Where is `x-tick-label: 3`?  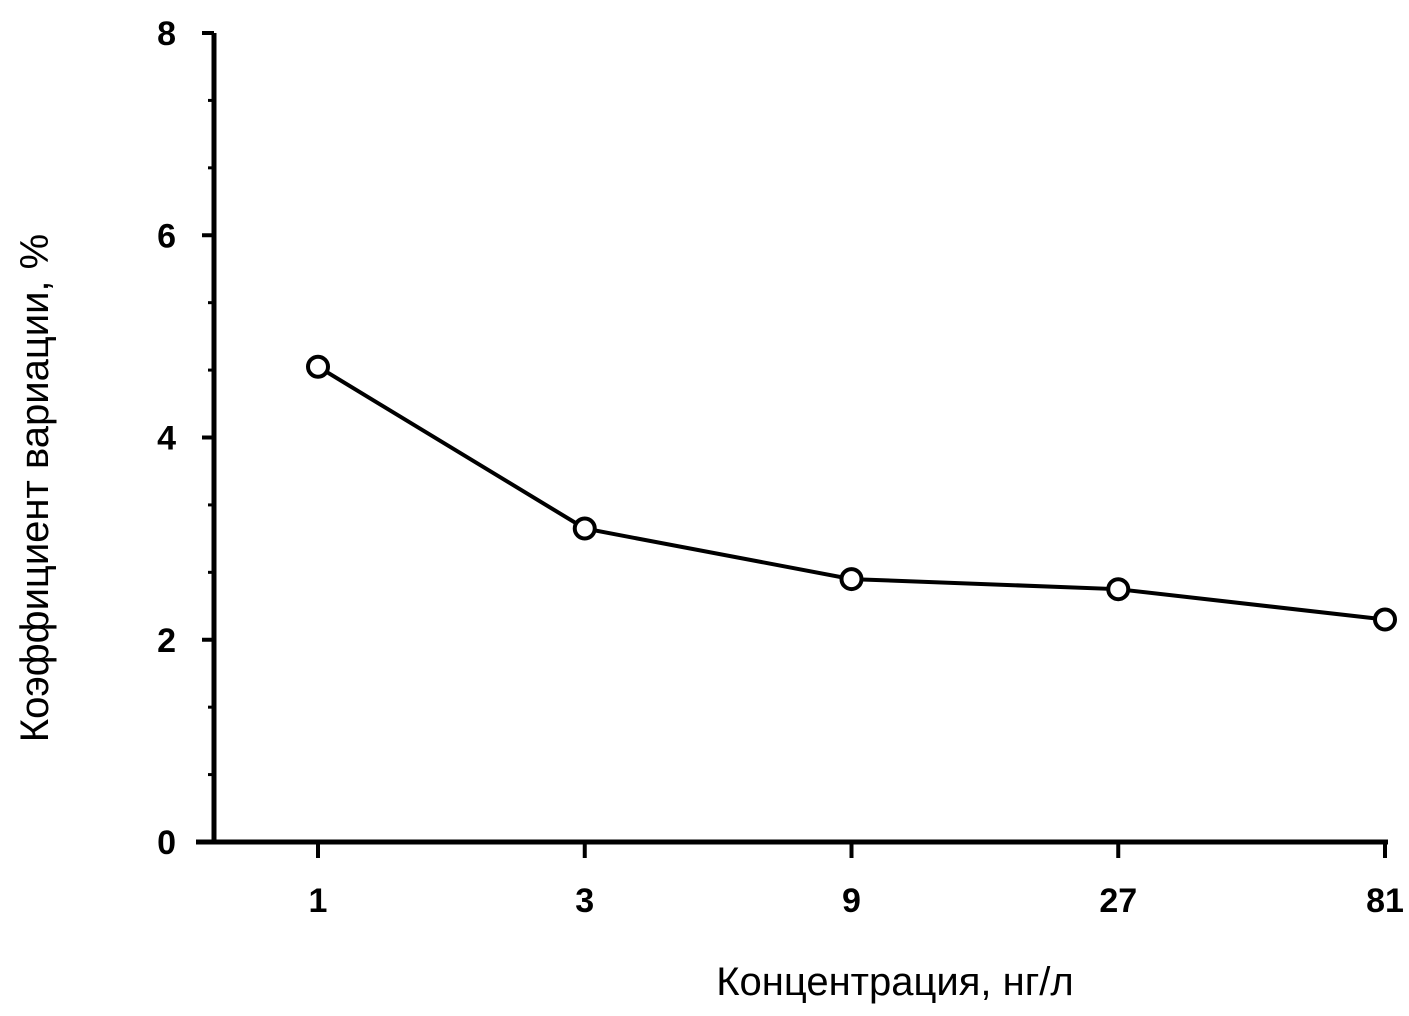 x-tick-label: 3 is located at coordinates (584, 901).